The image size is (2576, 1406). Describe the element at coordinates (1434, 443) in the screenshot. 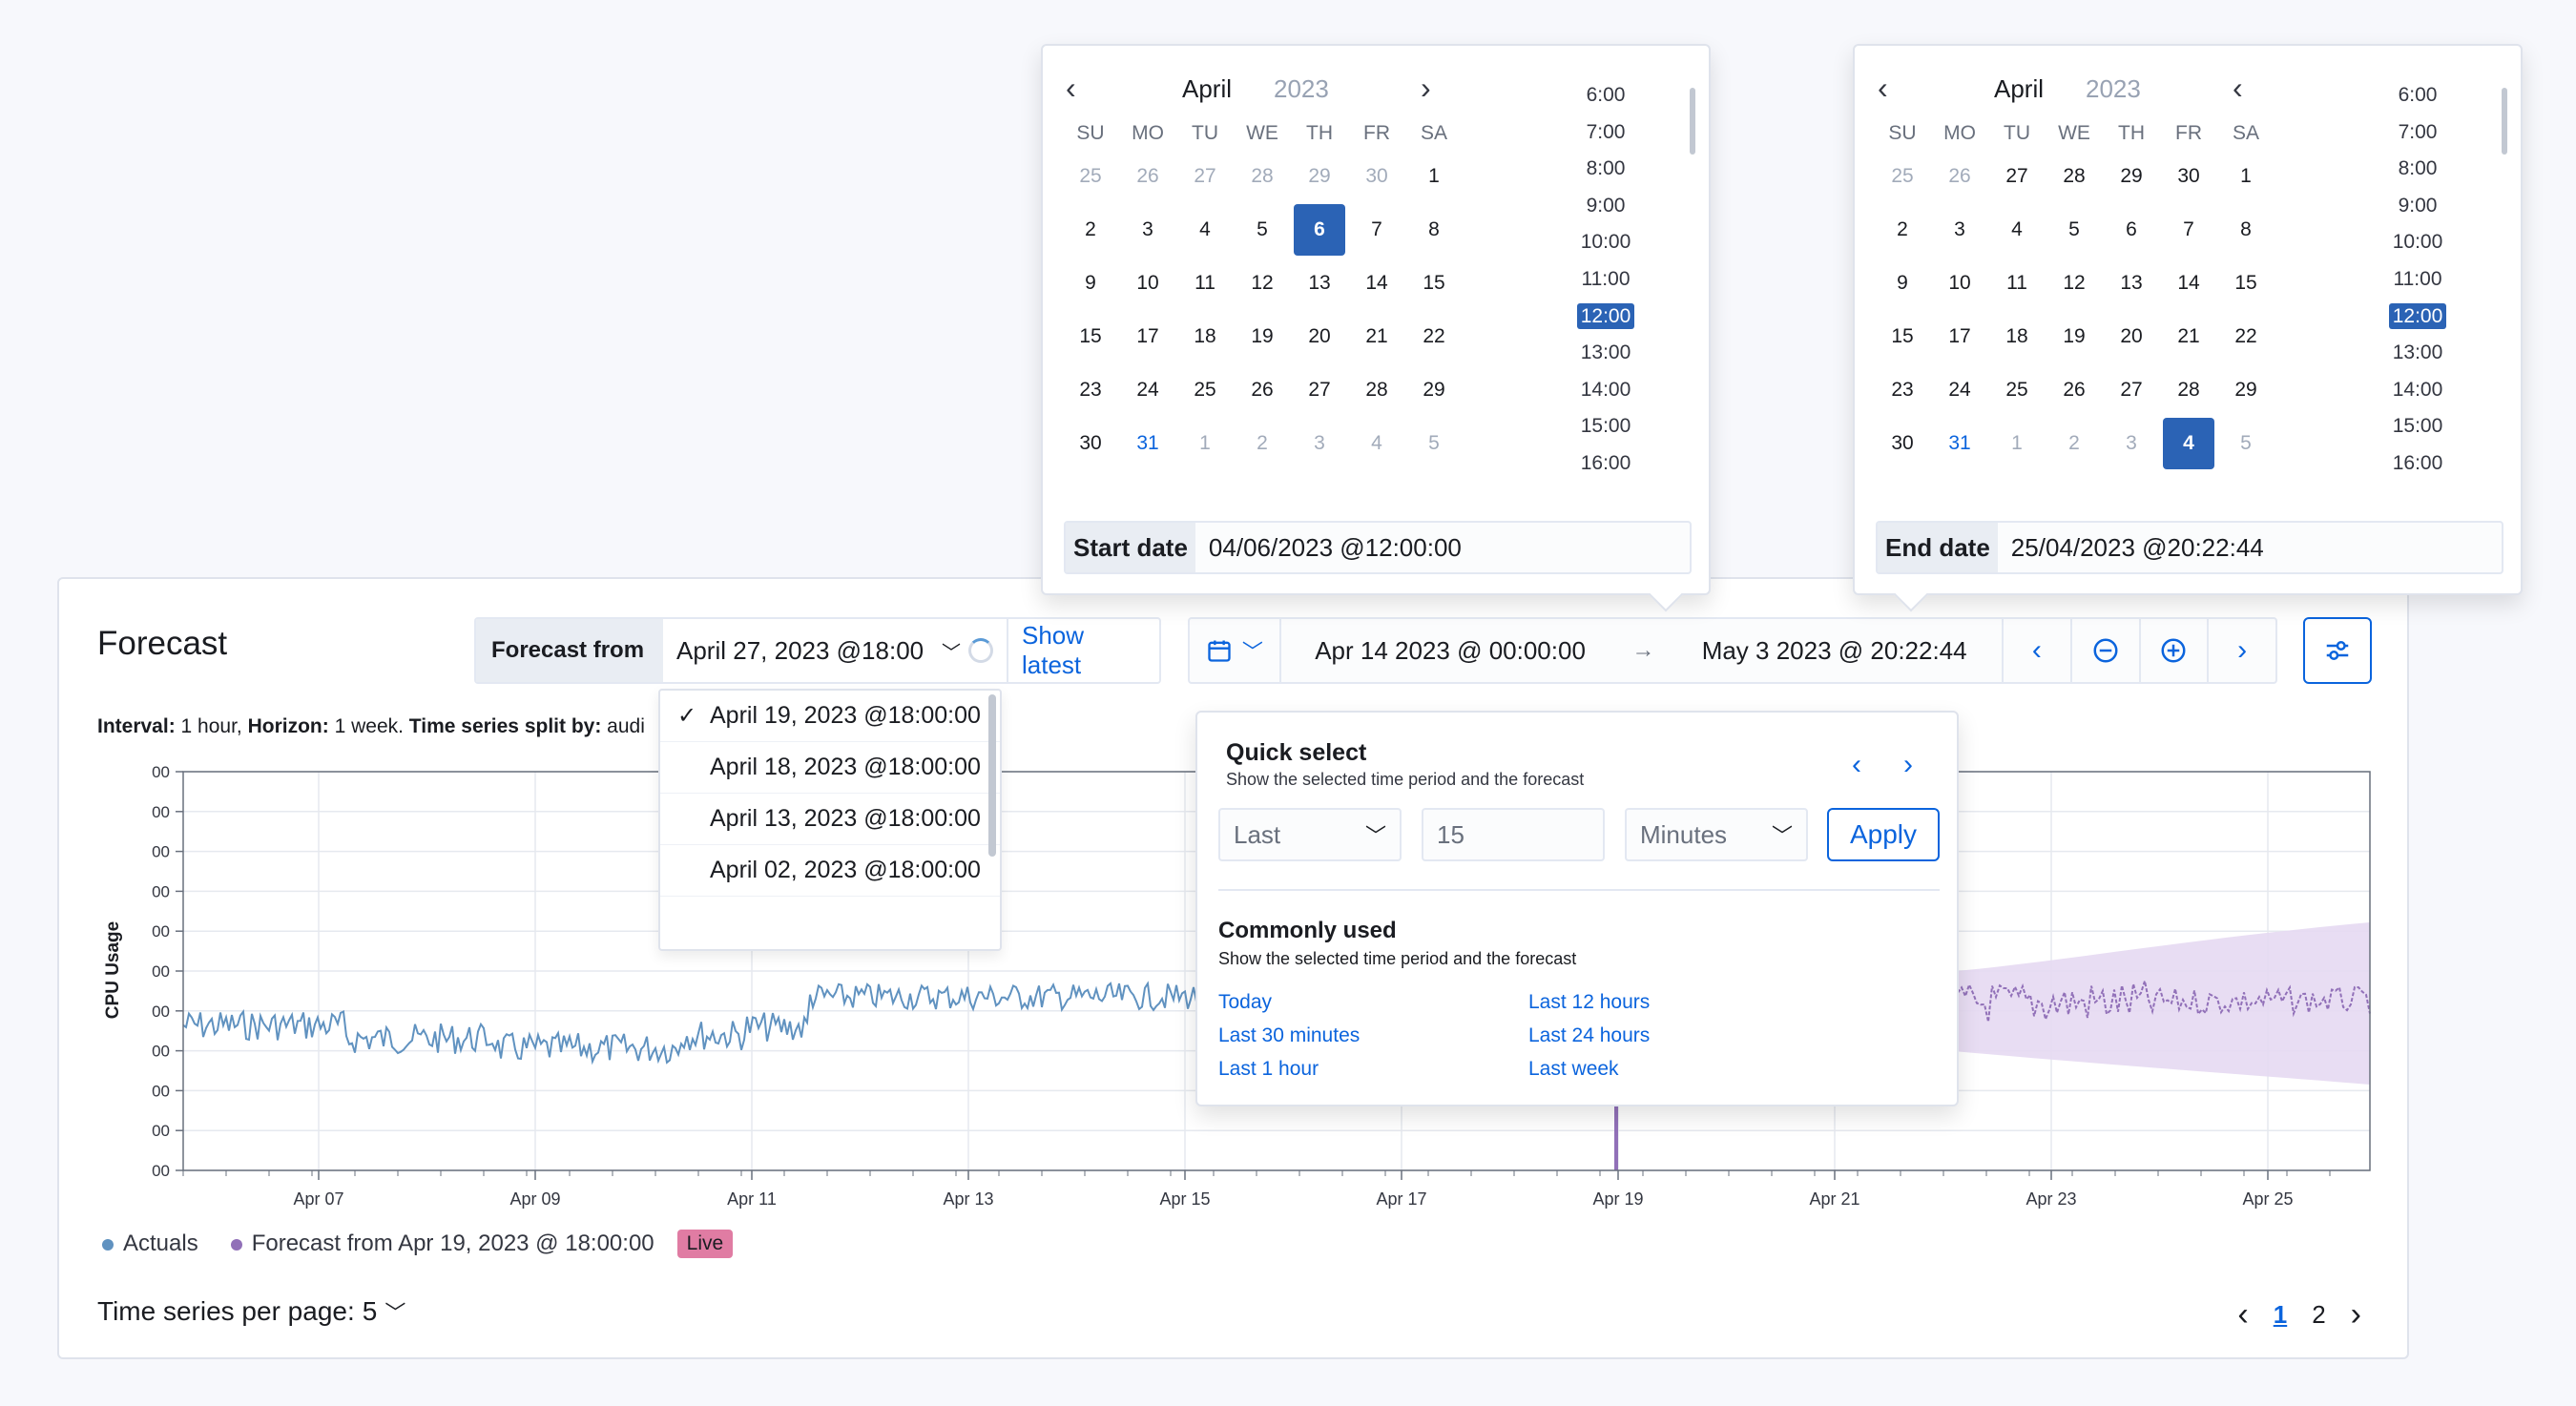

I see `calendar-day: 5` at that location.